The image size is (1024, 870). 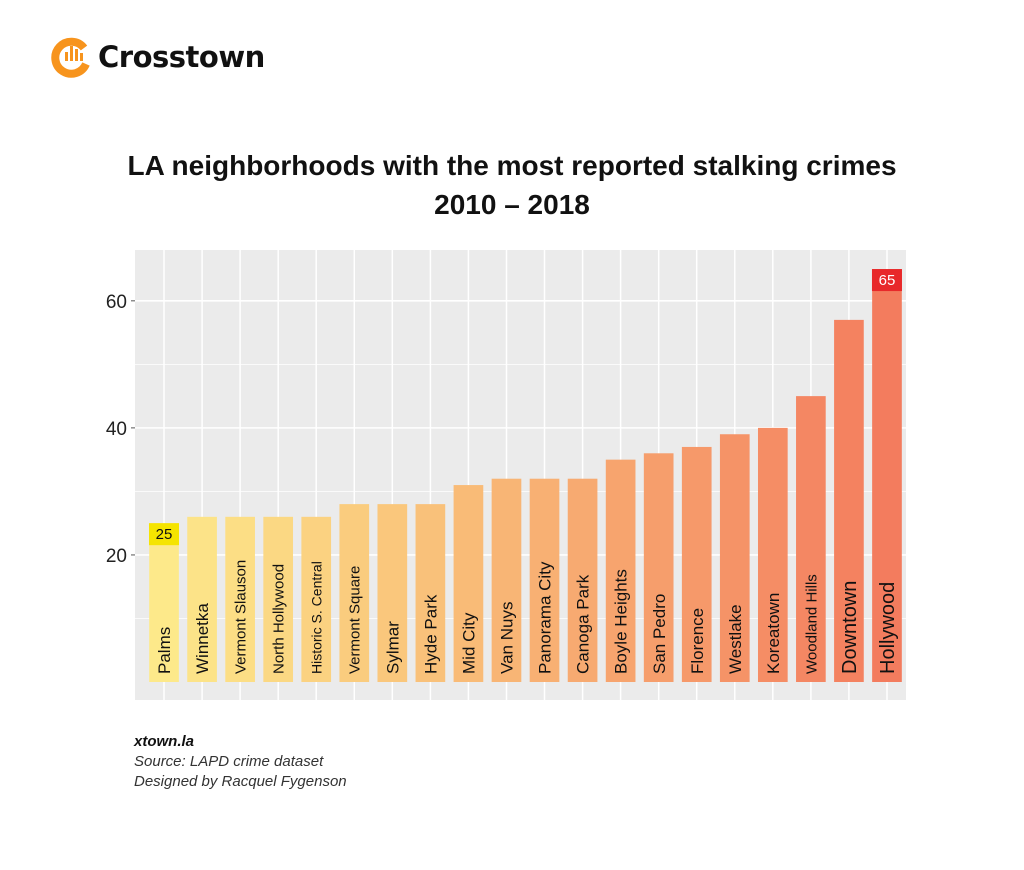 I want to click on bar-hollywood, so click(x=887, y=475).